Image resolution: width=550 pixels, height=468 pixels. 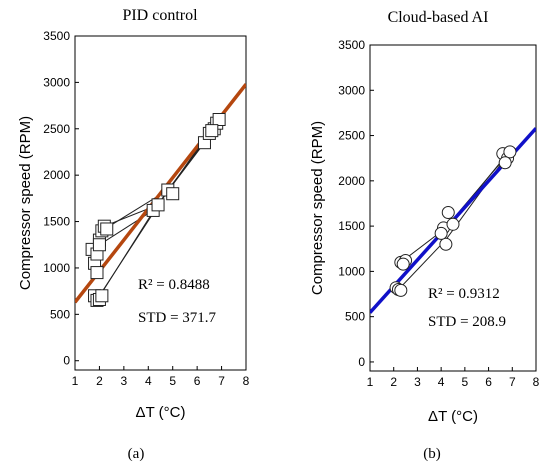 I want to click on panel-caption: (b), so click(x=432, y=454).